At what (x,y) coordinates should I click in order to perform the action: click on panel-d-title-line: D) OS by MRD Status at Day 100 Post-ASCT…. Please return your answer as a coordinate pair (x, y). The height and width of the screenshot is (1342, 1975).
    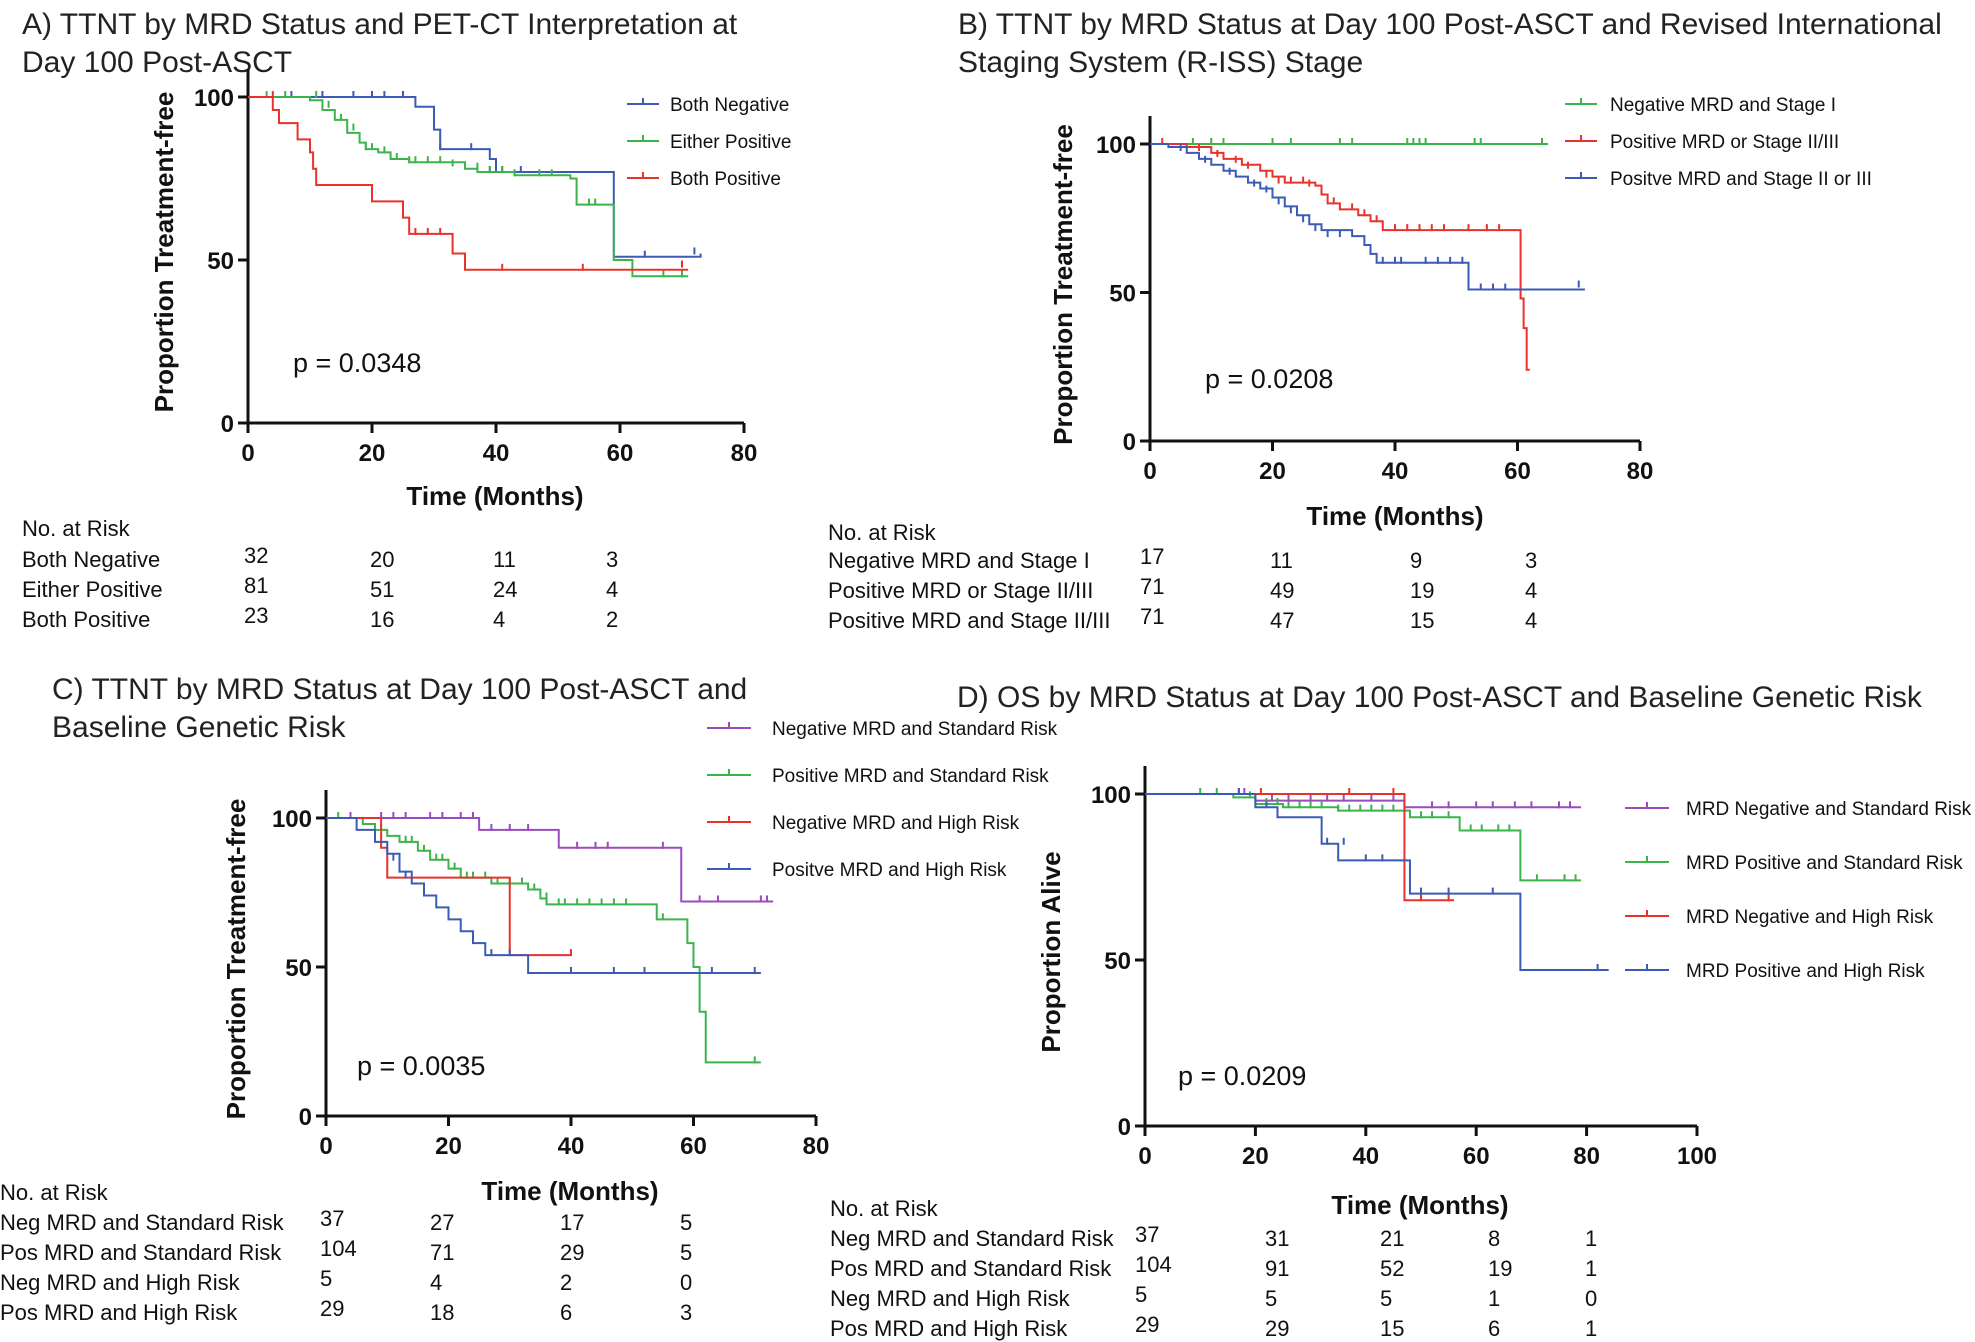
    Looking at the image, I should click on (1440, 697).